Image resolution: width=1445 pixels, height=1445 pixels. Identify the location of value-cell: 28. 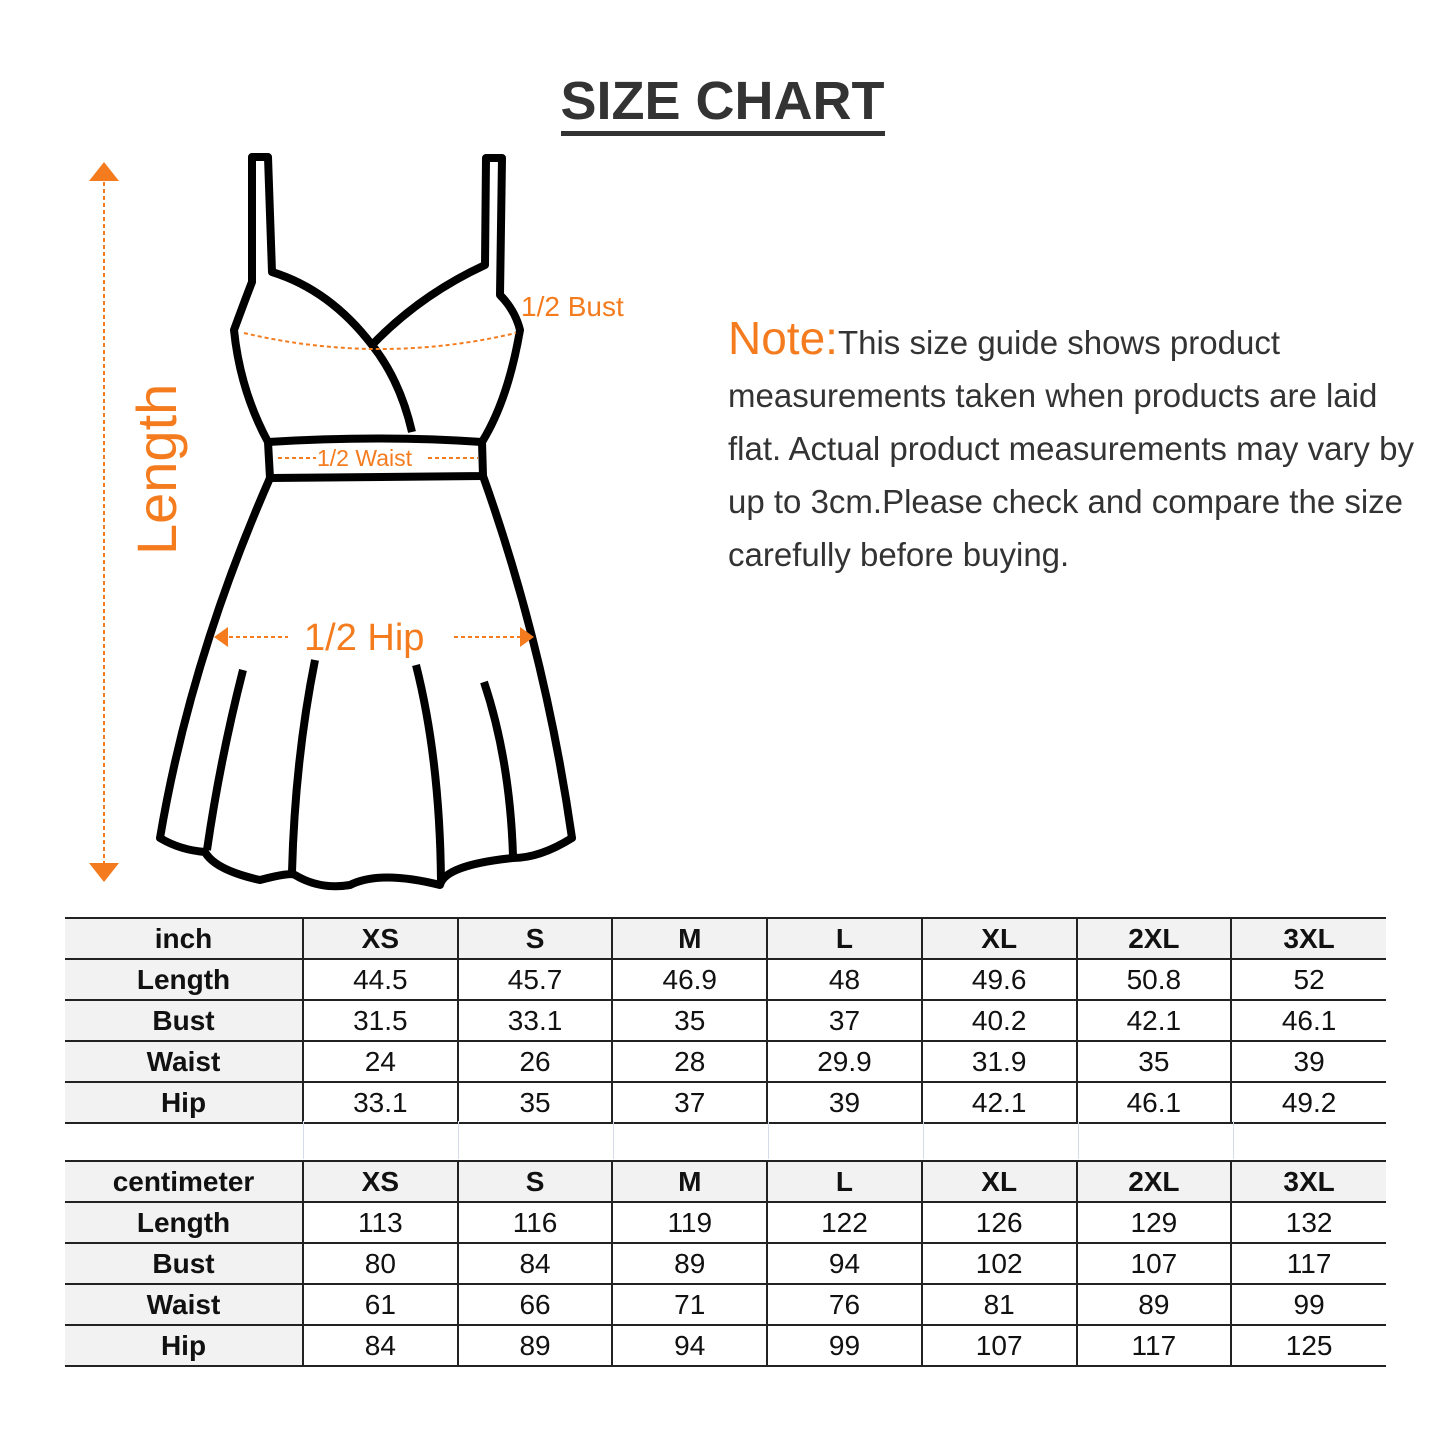
(689, 1061).